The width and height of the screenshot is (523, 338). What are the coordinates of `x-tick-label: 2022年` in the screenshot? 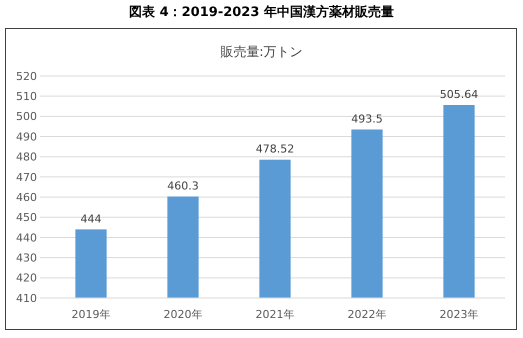 It's located at (367, 314).